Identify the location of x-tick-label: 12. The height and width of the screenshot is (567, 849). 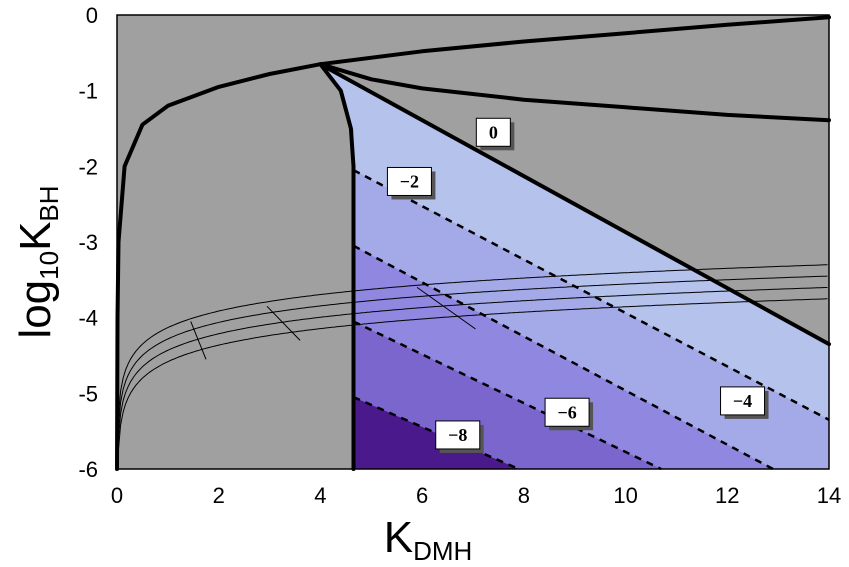
(727, 495).